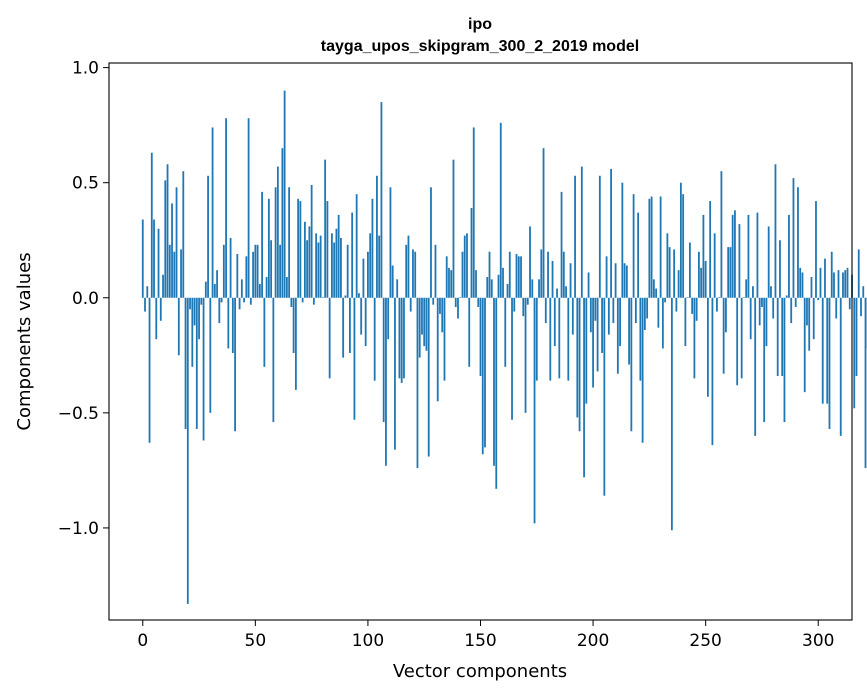  What do you see at coordinates (85, 69) in the screenshot?
I see `y-tick-label: 1.0` at bounding box center [85, 69].